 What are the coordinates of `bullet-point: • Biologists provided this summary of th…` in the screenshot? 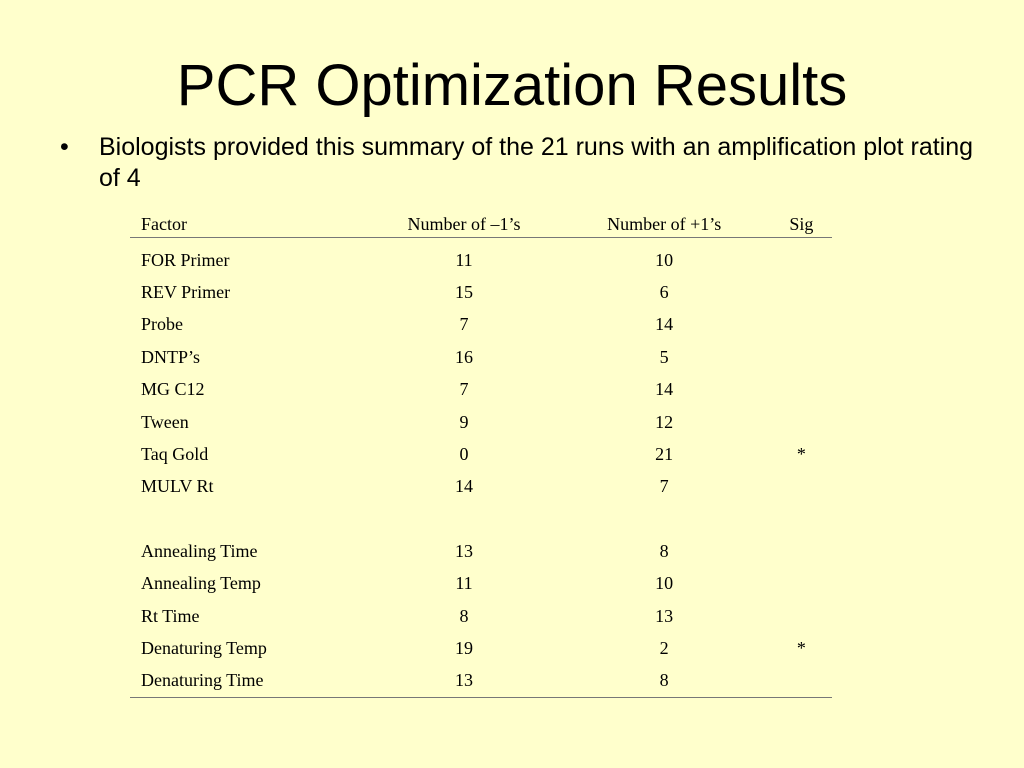 It's located at (520, 163).